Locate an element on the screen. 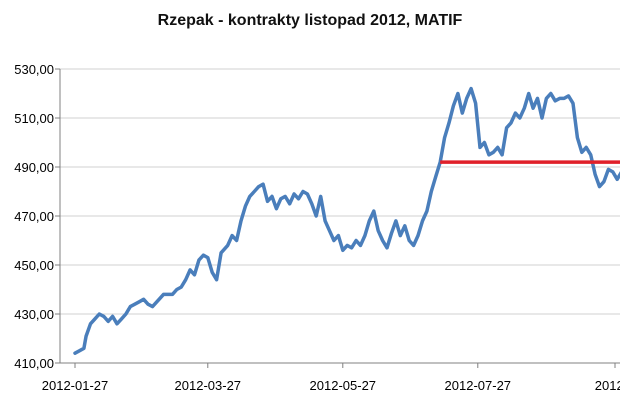  chart-title: Rzepak - kontrakty listopad 2012, MATIF is located at coordinates (310, 20).